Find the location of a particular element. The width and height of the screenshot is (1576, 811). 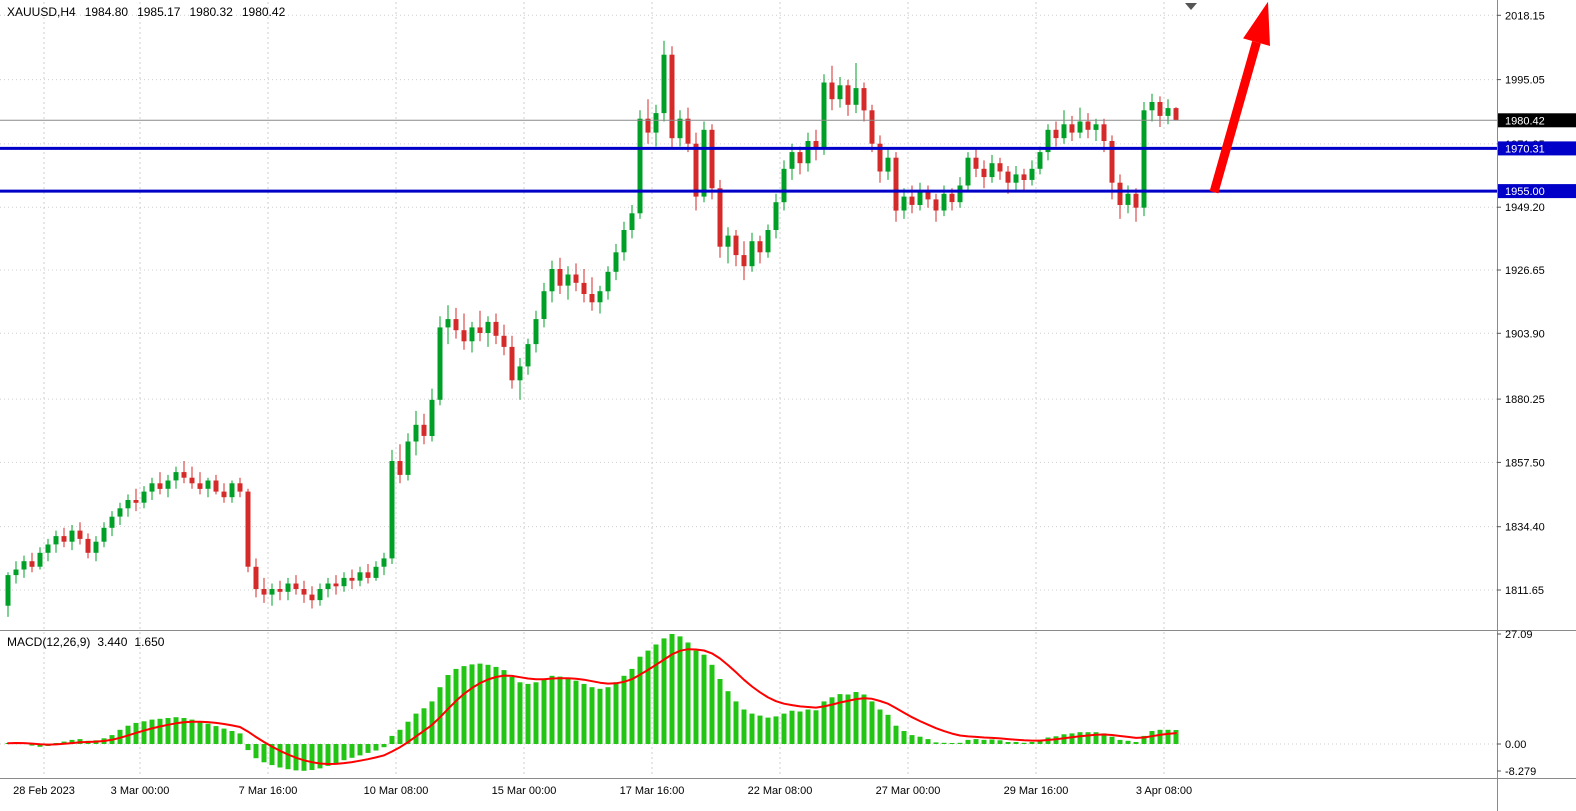

svg-text: 1811.65 is located at coordinates (1524, 591).